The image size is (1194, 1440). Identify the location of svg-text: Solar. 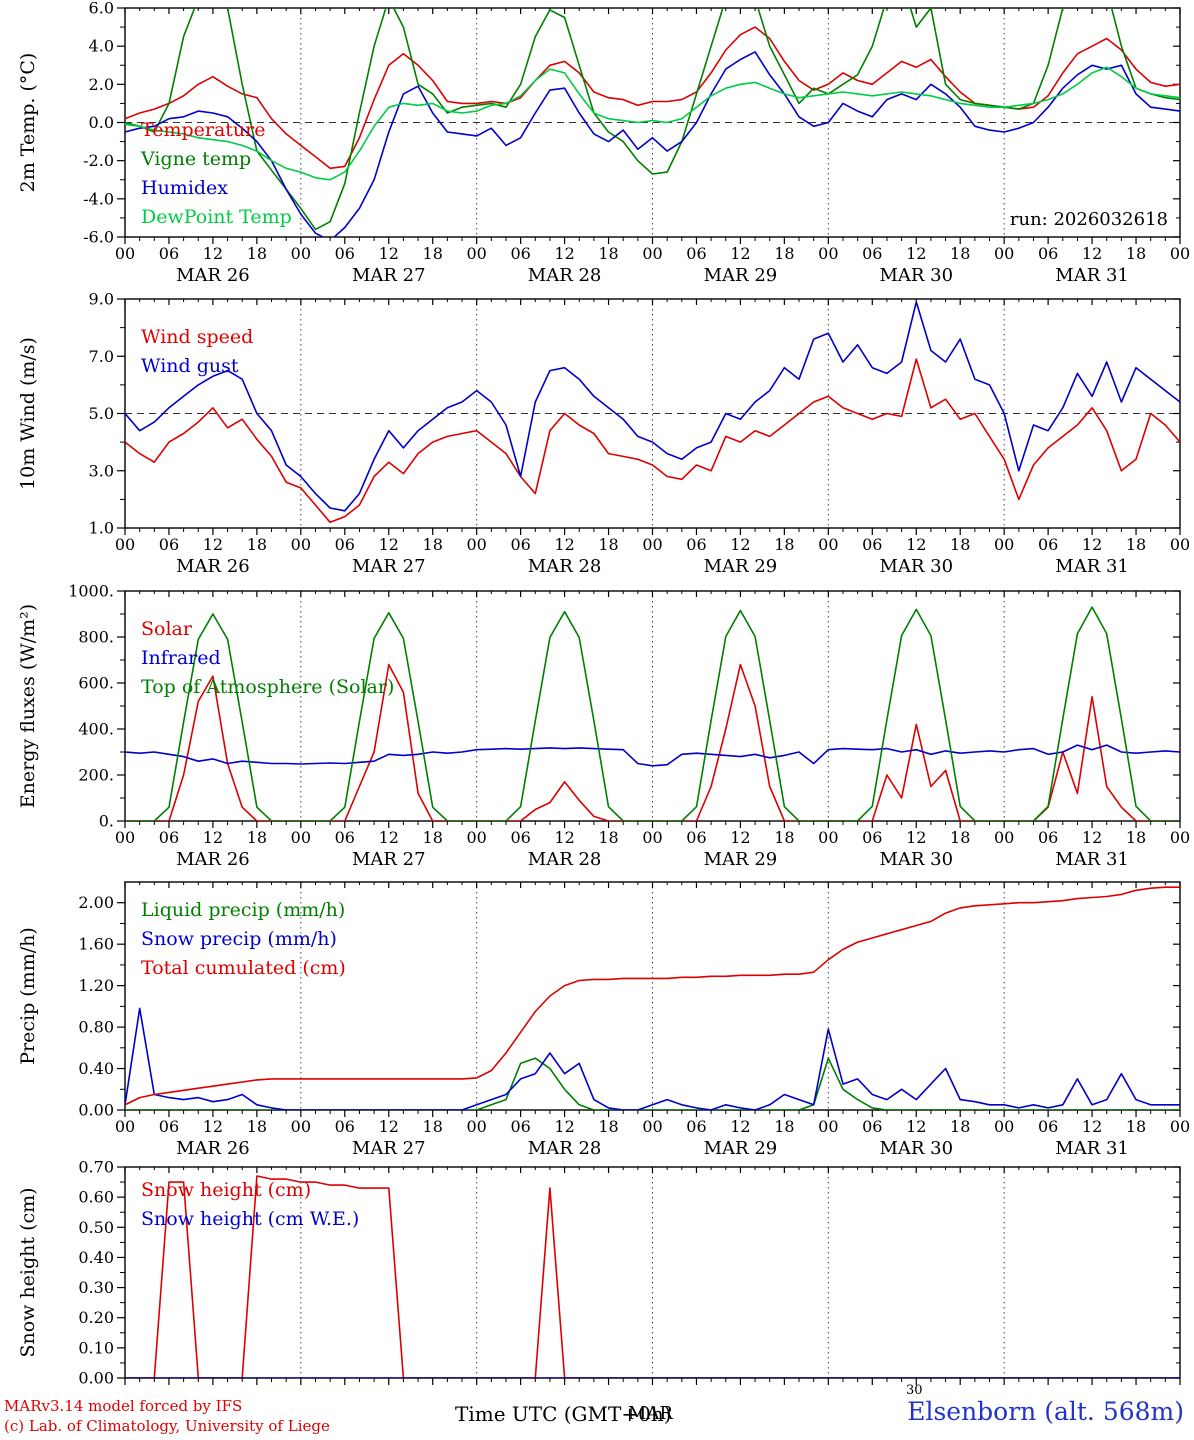
(167, 629).